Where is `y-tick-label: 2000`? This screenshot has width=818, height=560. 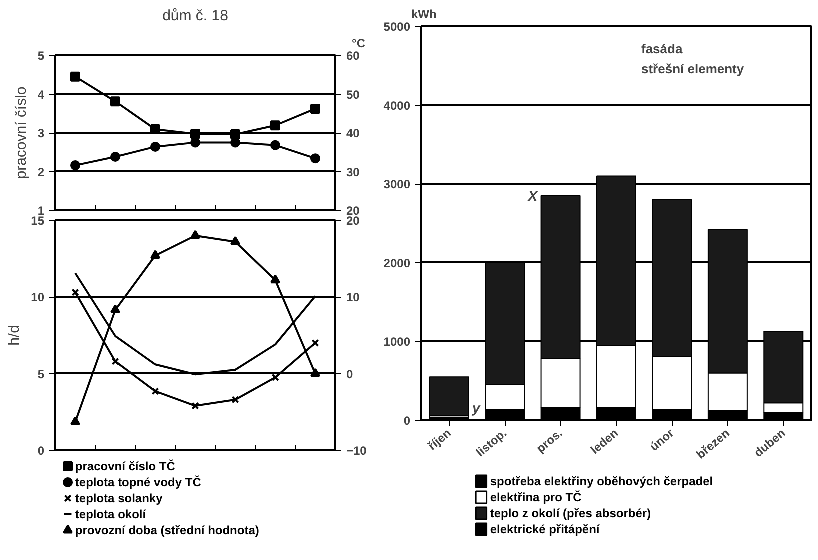 y-tick-label: 2000 is located at coordinates (397, 263).